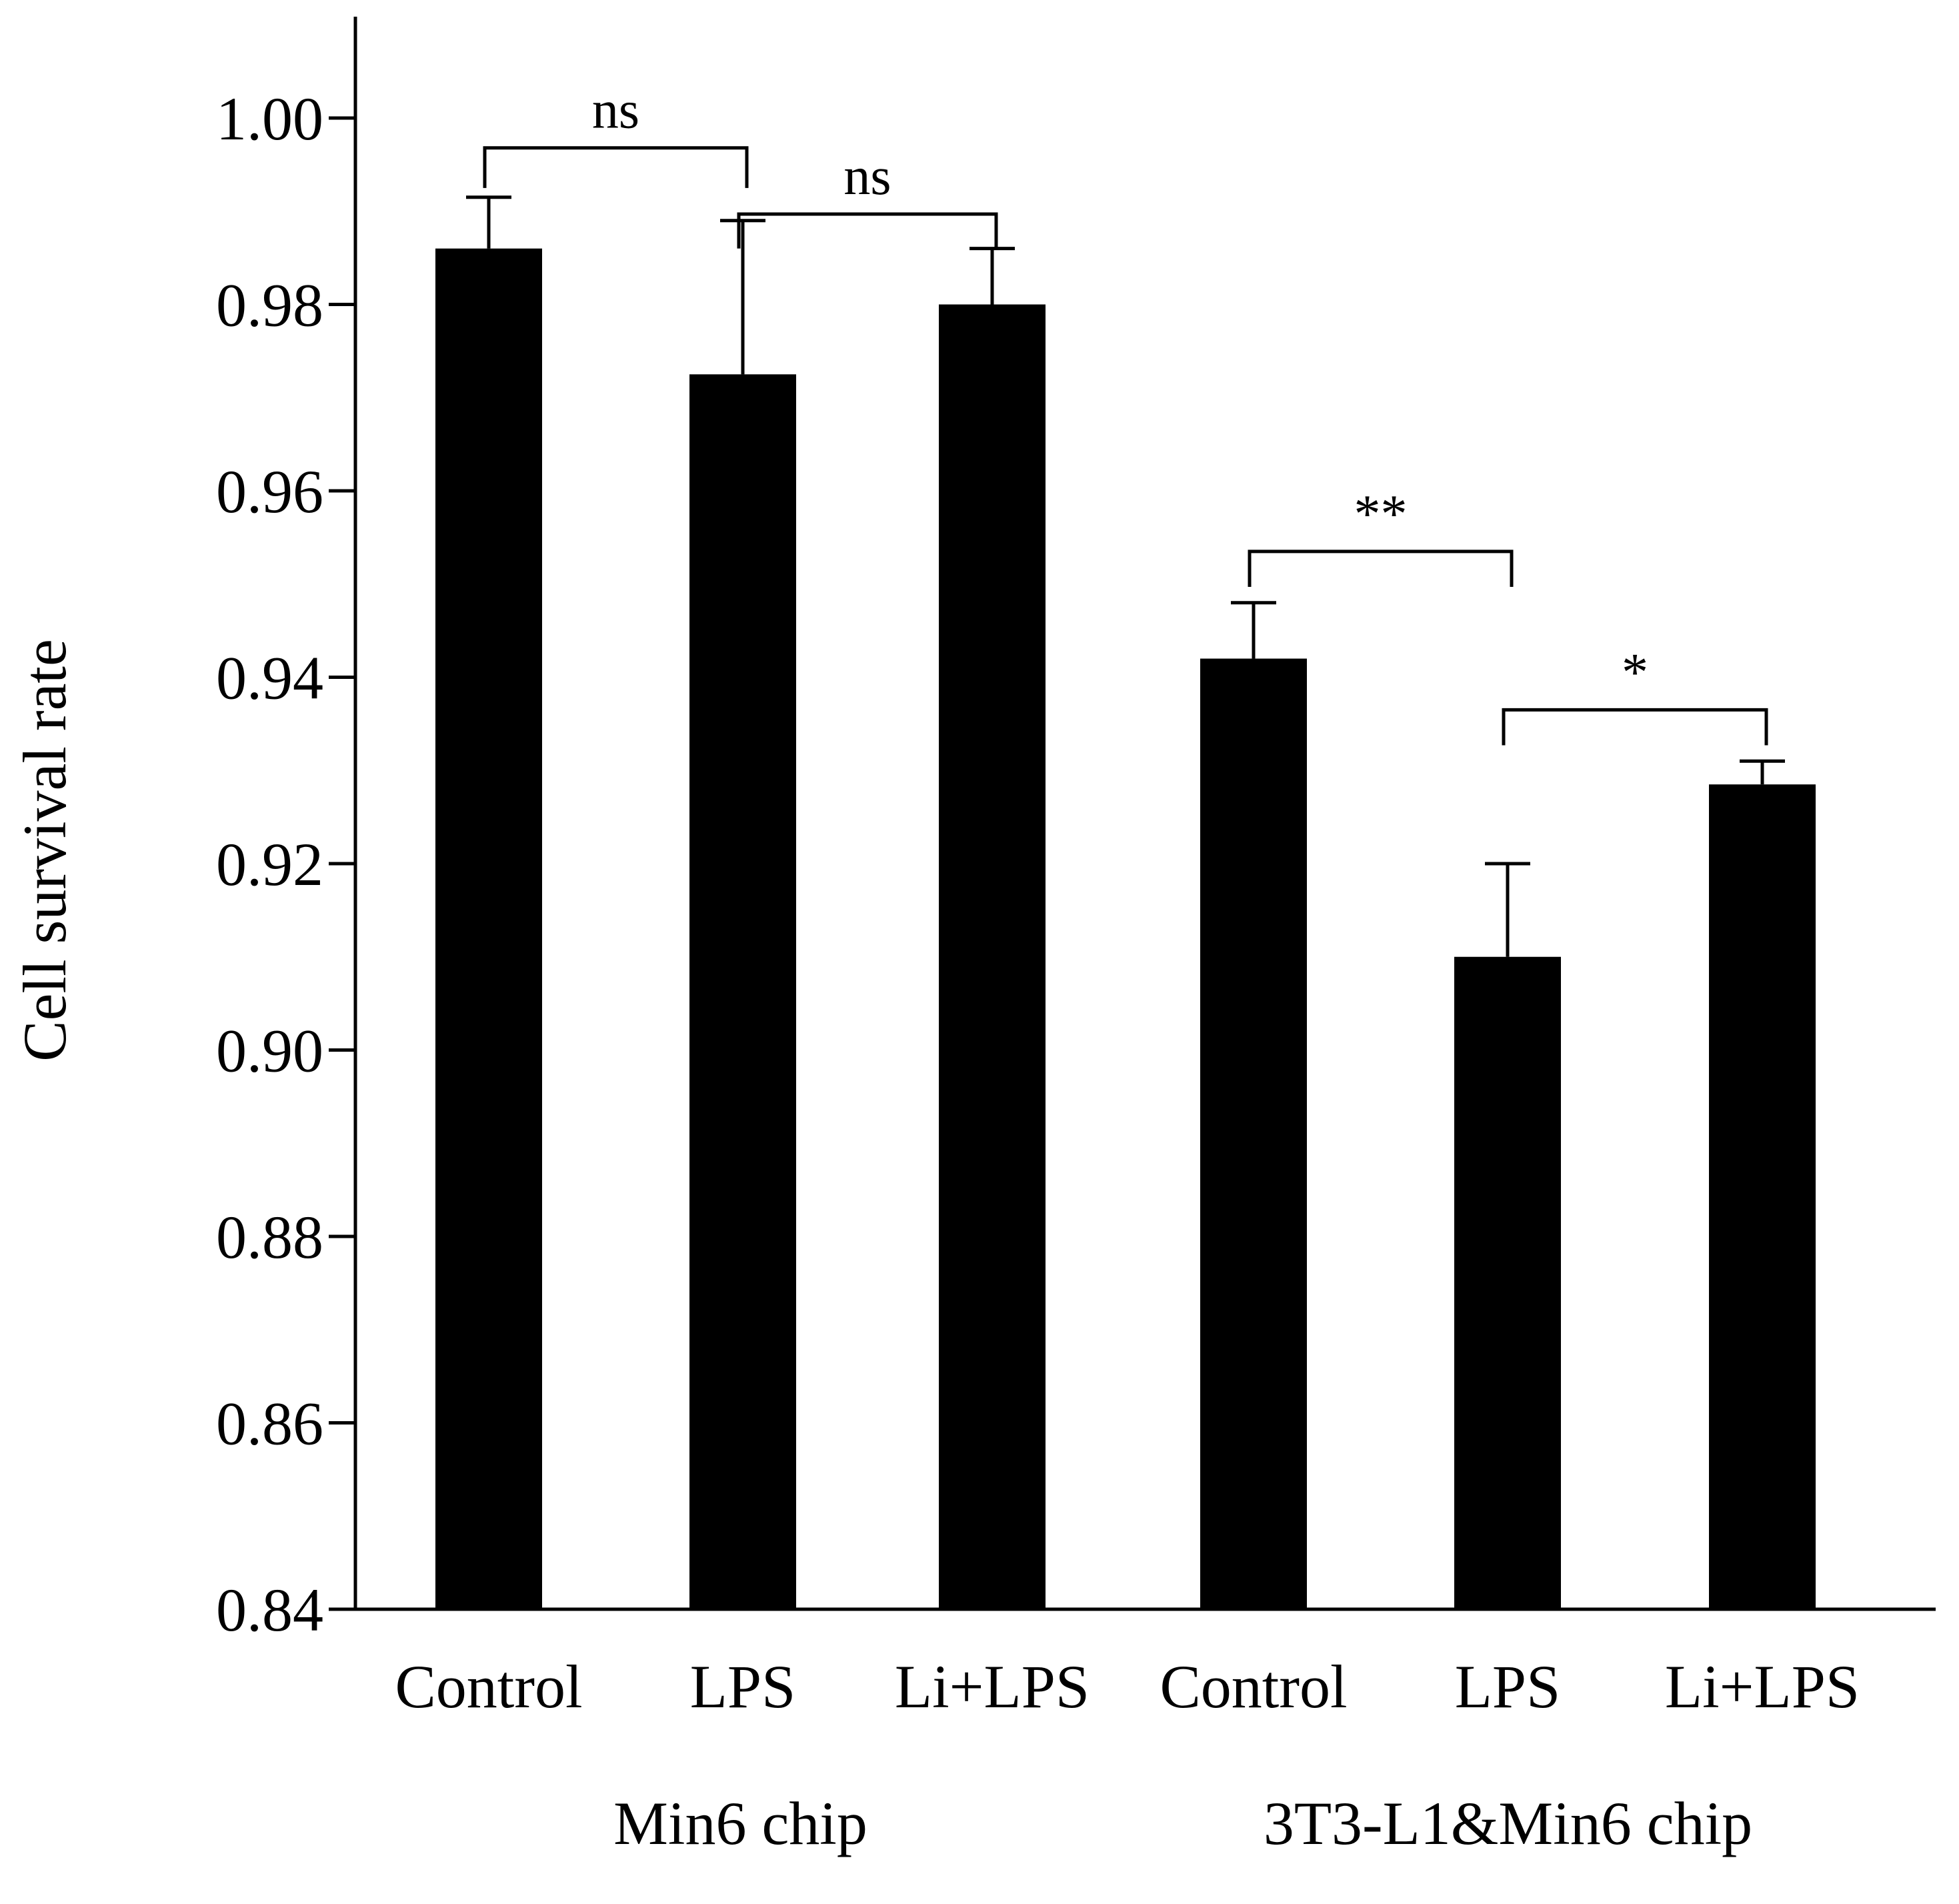 The width and height of the screenshot is (1959, 1904). Describe the element at coordinates (1762, 1687) in the screenshot. I see `x-tick-label-5: Li+LPS` at that location.